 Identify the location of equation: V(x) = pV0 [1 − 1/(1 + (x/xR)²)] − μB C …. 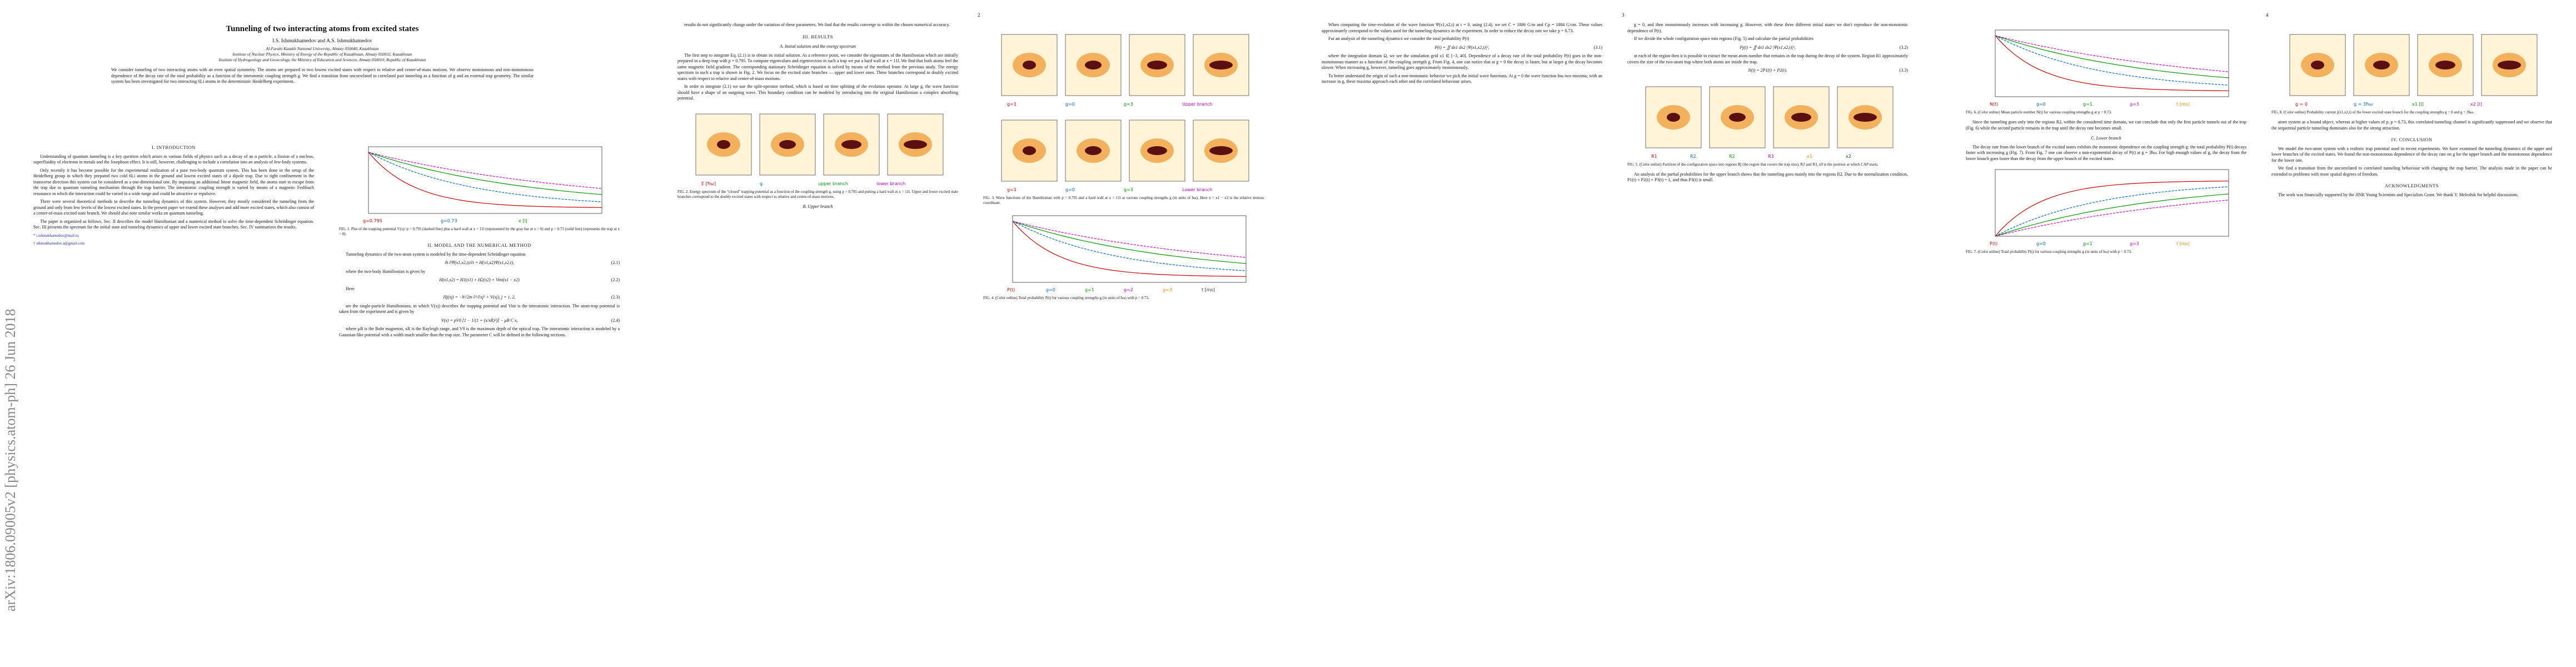
(479, 321).